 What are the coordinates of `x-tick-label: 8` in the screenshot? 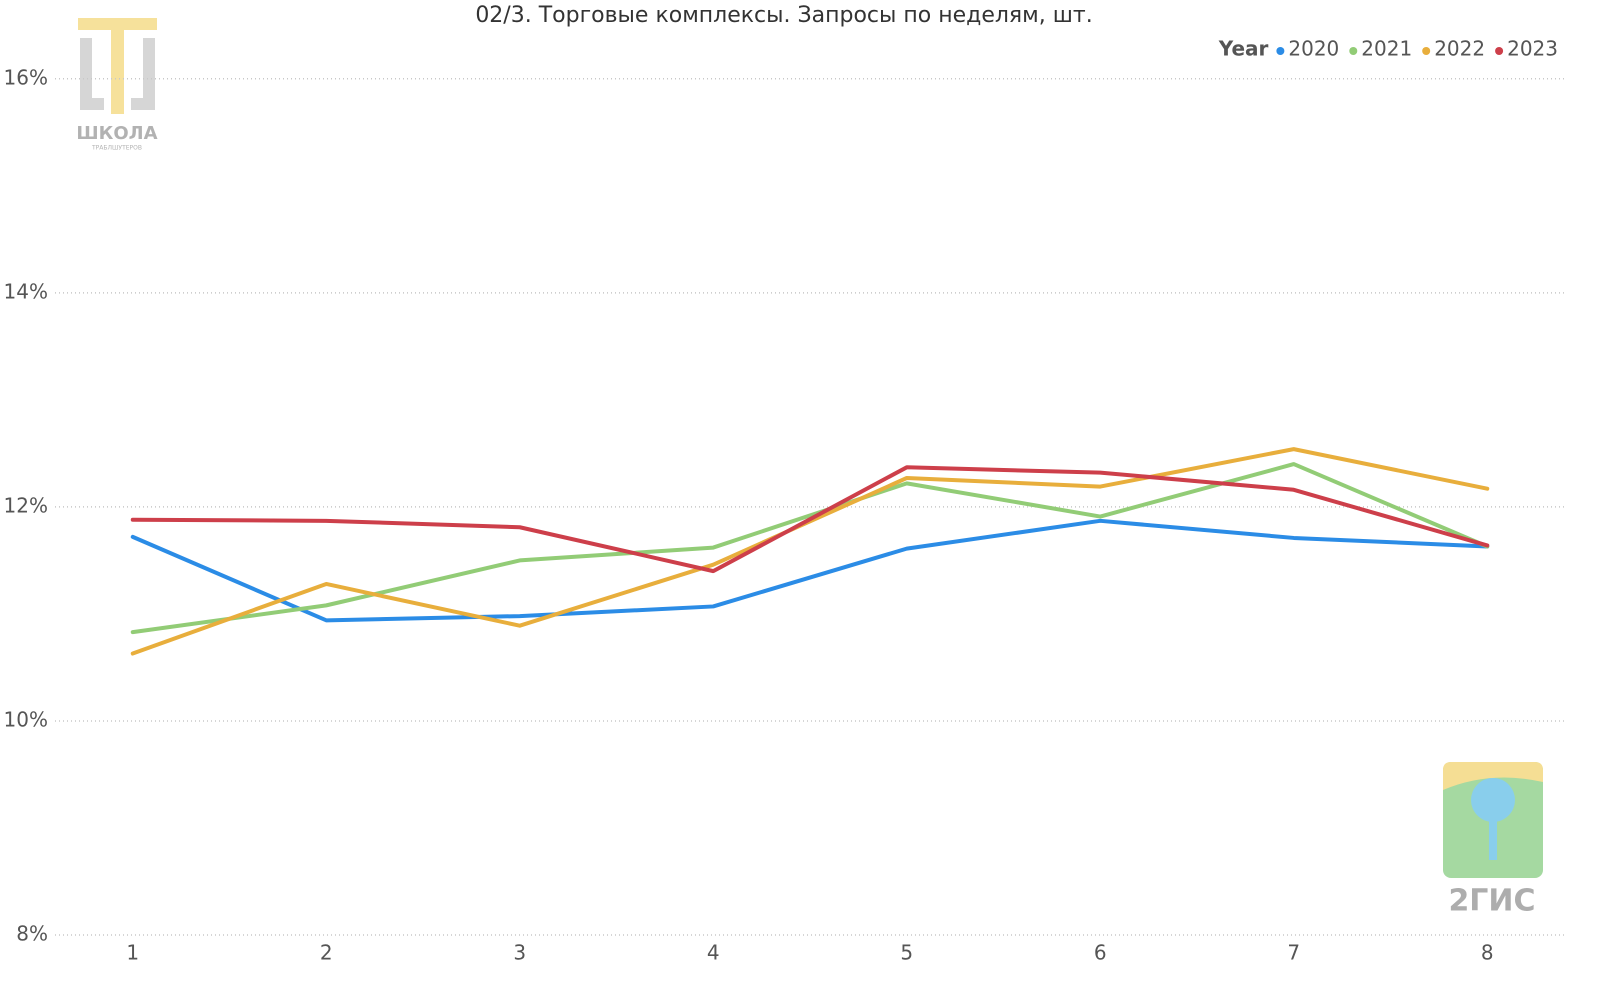 It's located at (1487, 953).